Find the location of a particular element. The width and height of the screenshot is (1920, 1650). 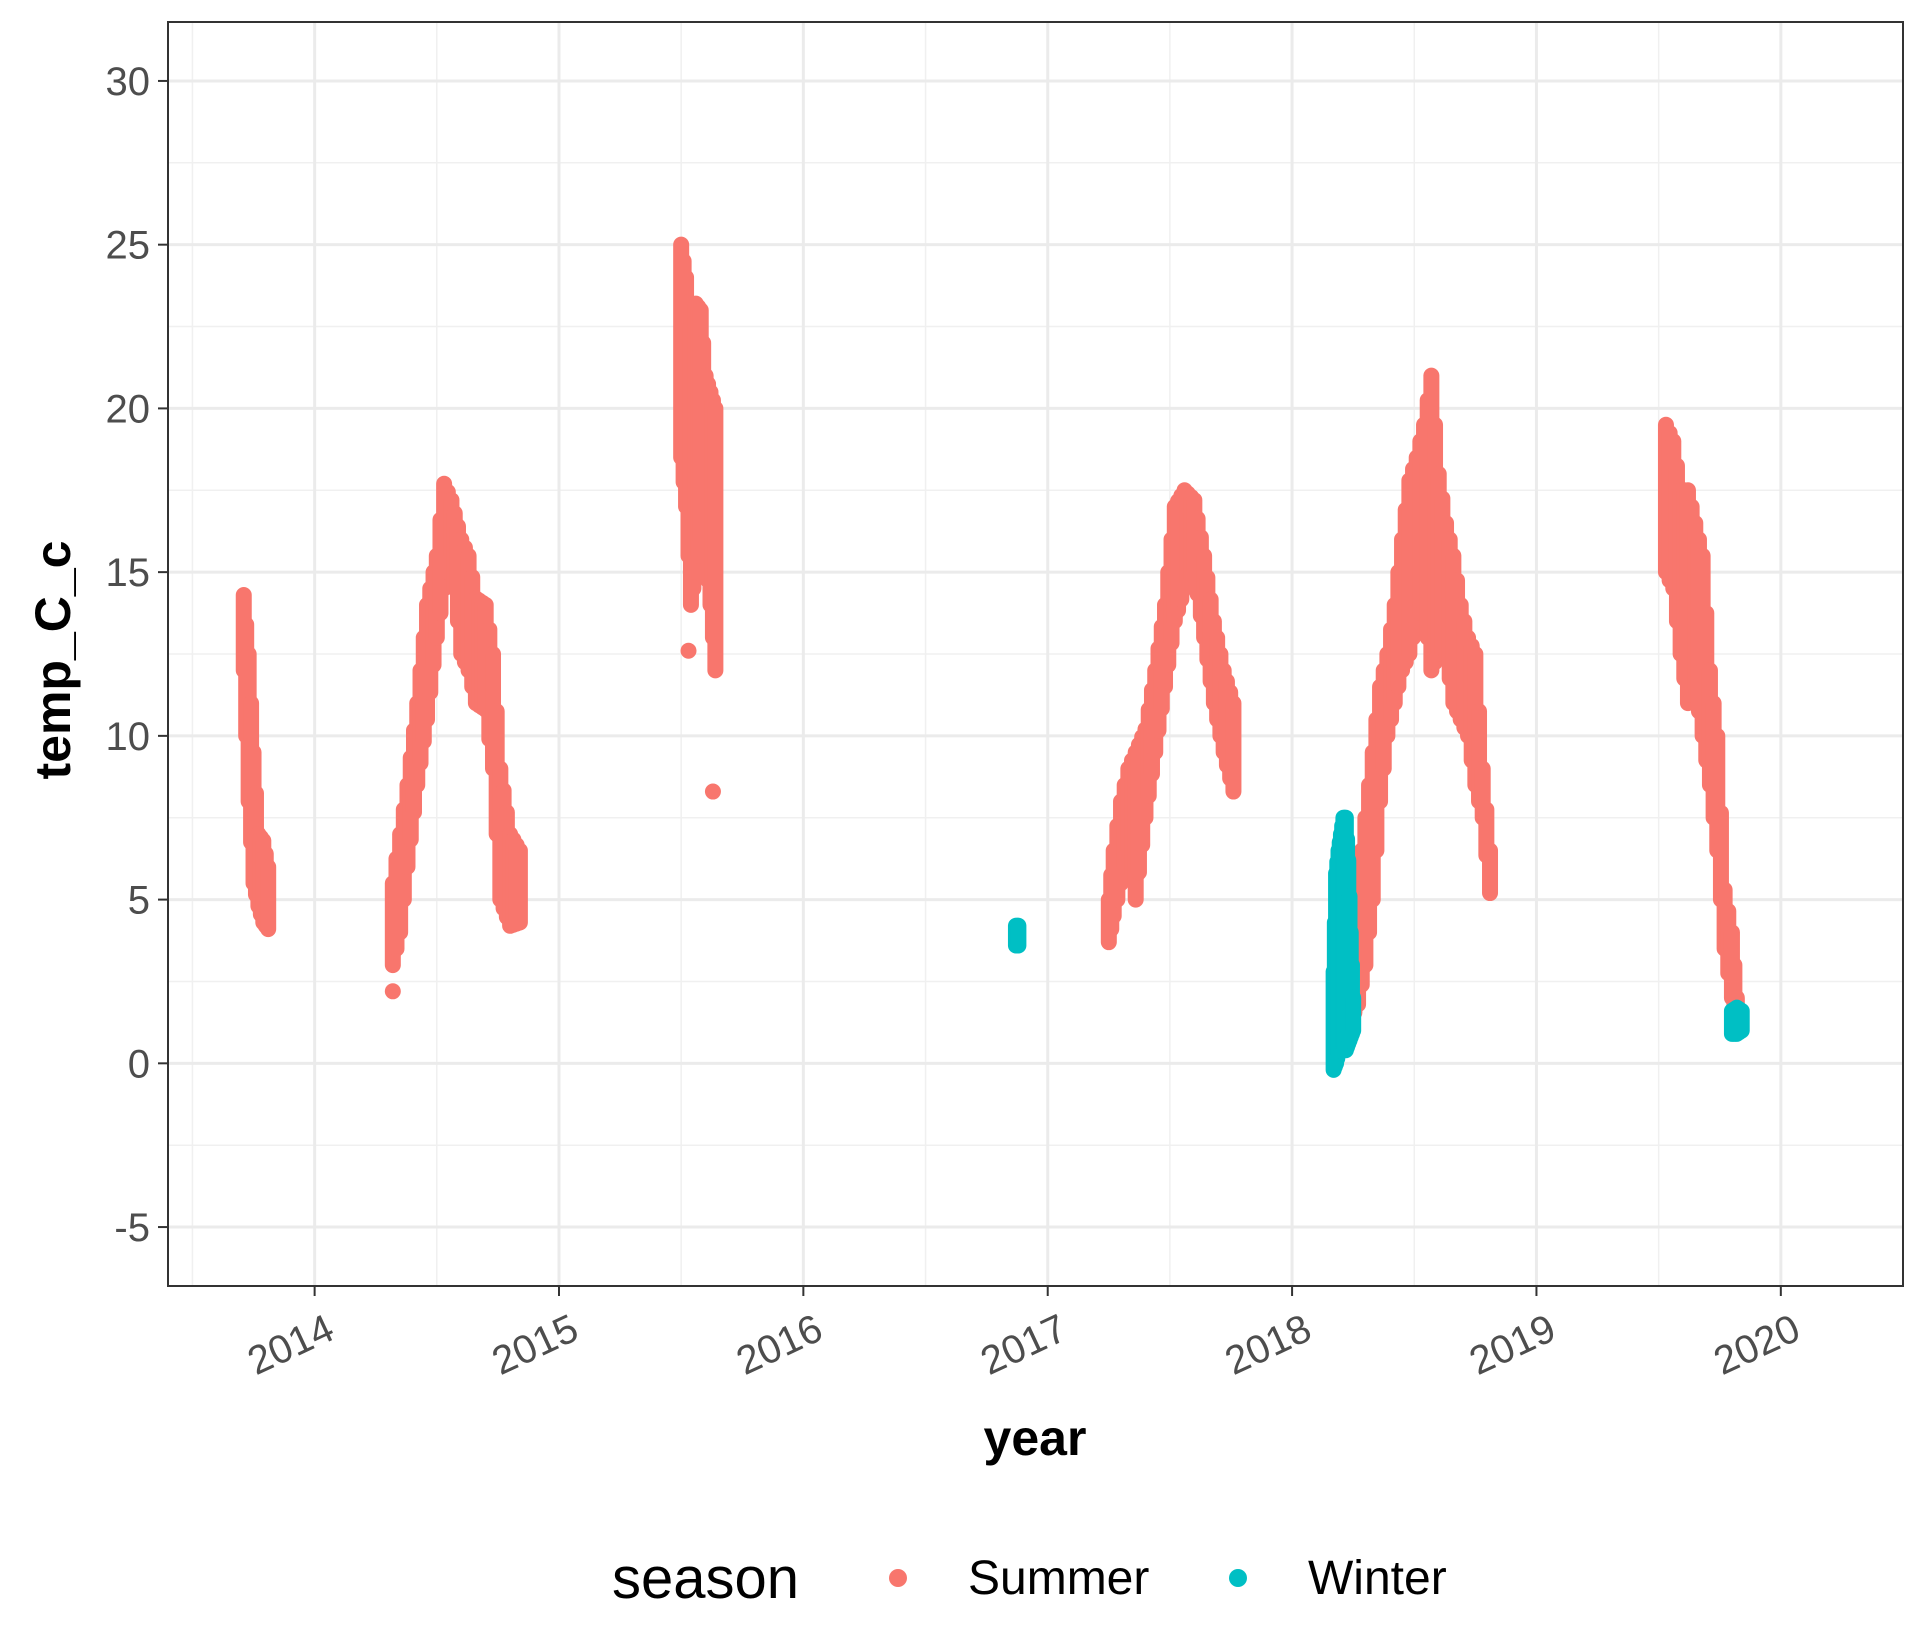

y-tick-label: 0 is located at coordinates (139, 1064).